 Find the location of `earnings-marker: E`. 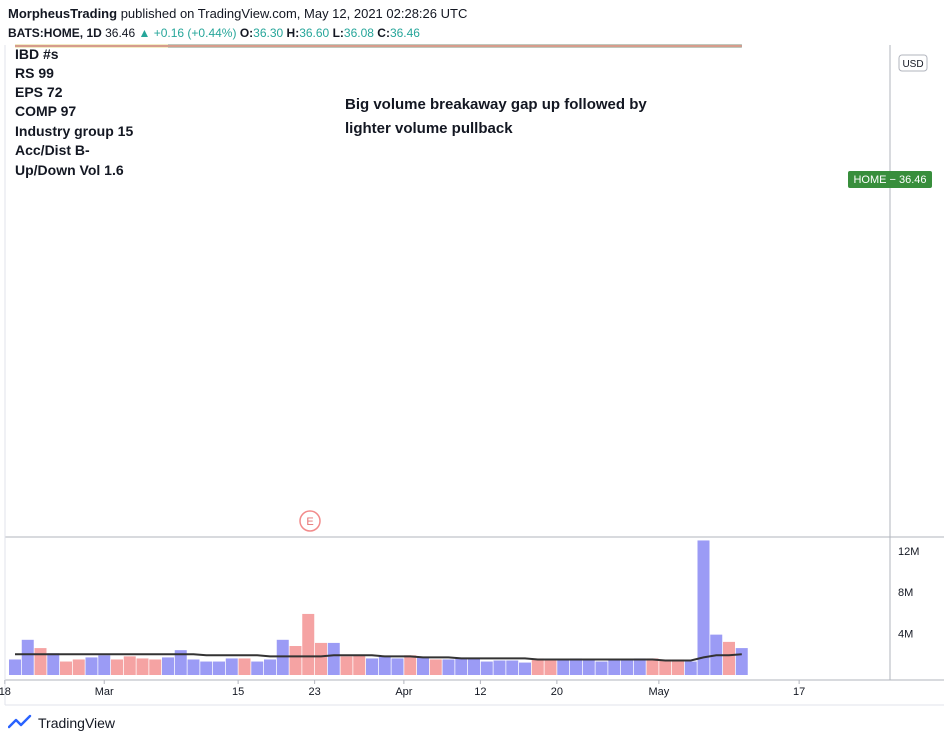

earnings-marker: E is located at coordinates (309, 522).